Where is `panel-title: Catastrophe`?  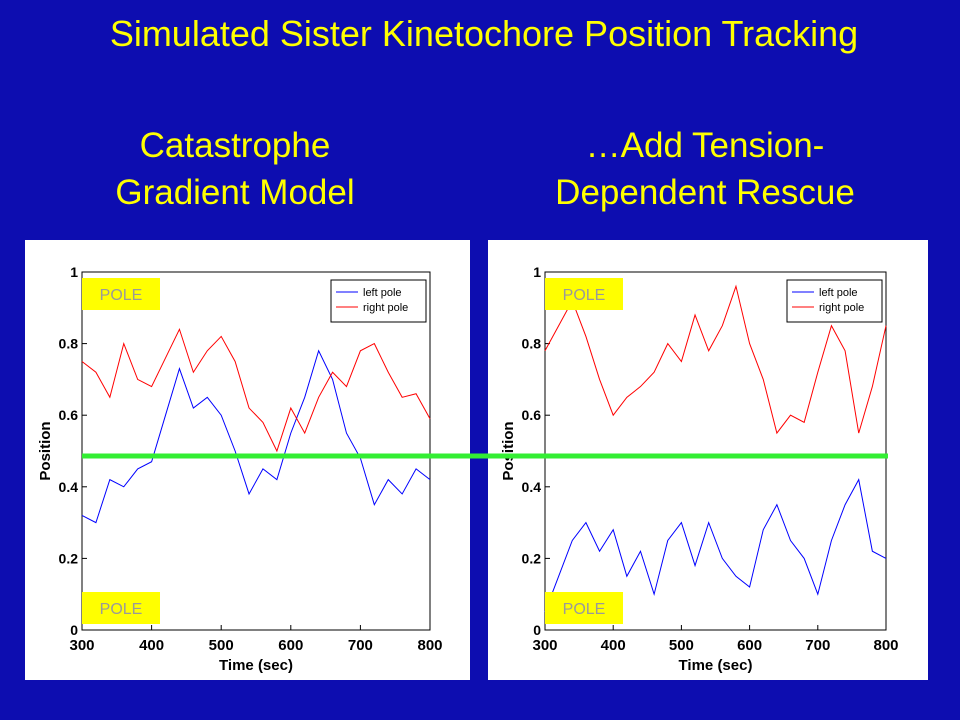
panel-title: Catastrophe is located at coordinates (235, 145).